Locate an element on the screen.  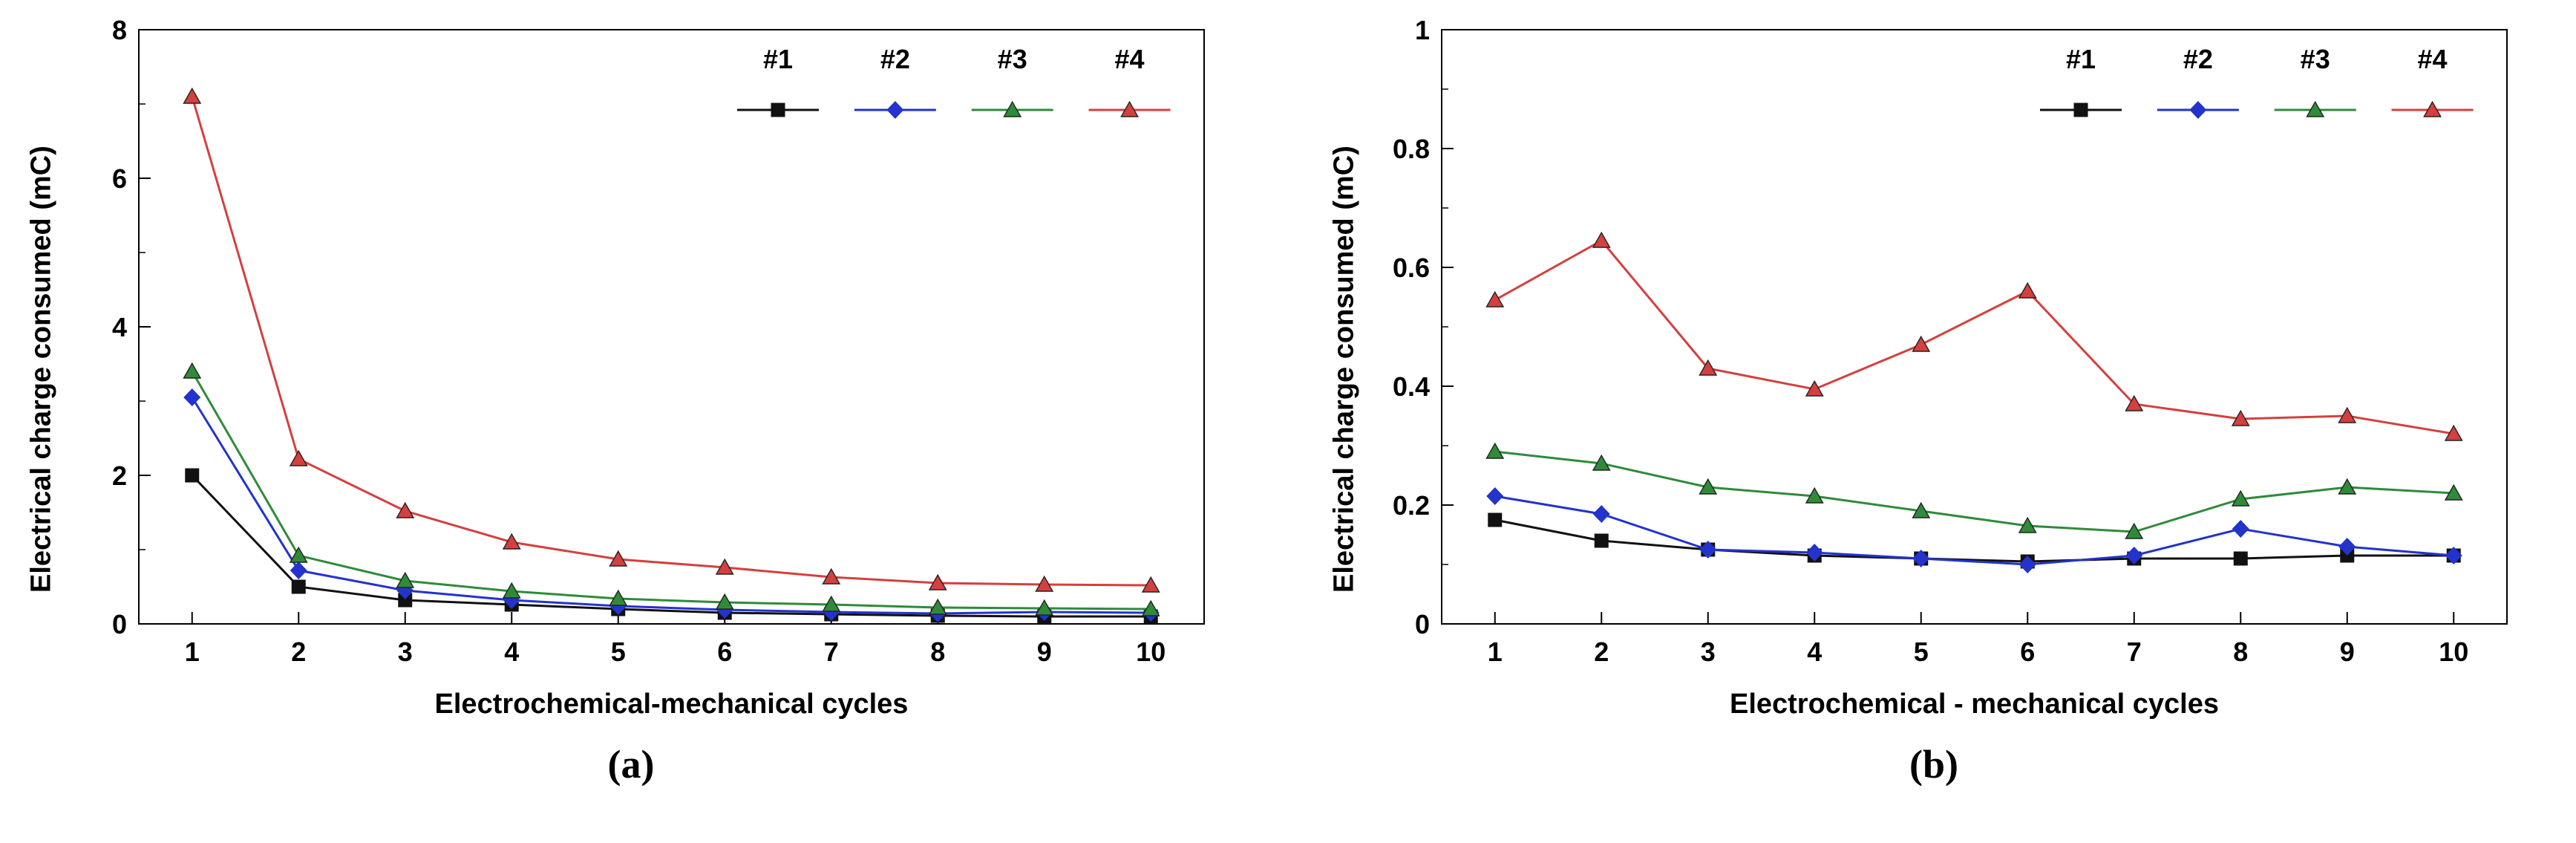
x-axis-title: Electrochemical-mechanical cycles is located at coordinates (671, 704).